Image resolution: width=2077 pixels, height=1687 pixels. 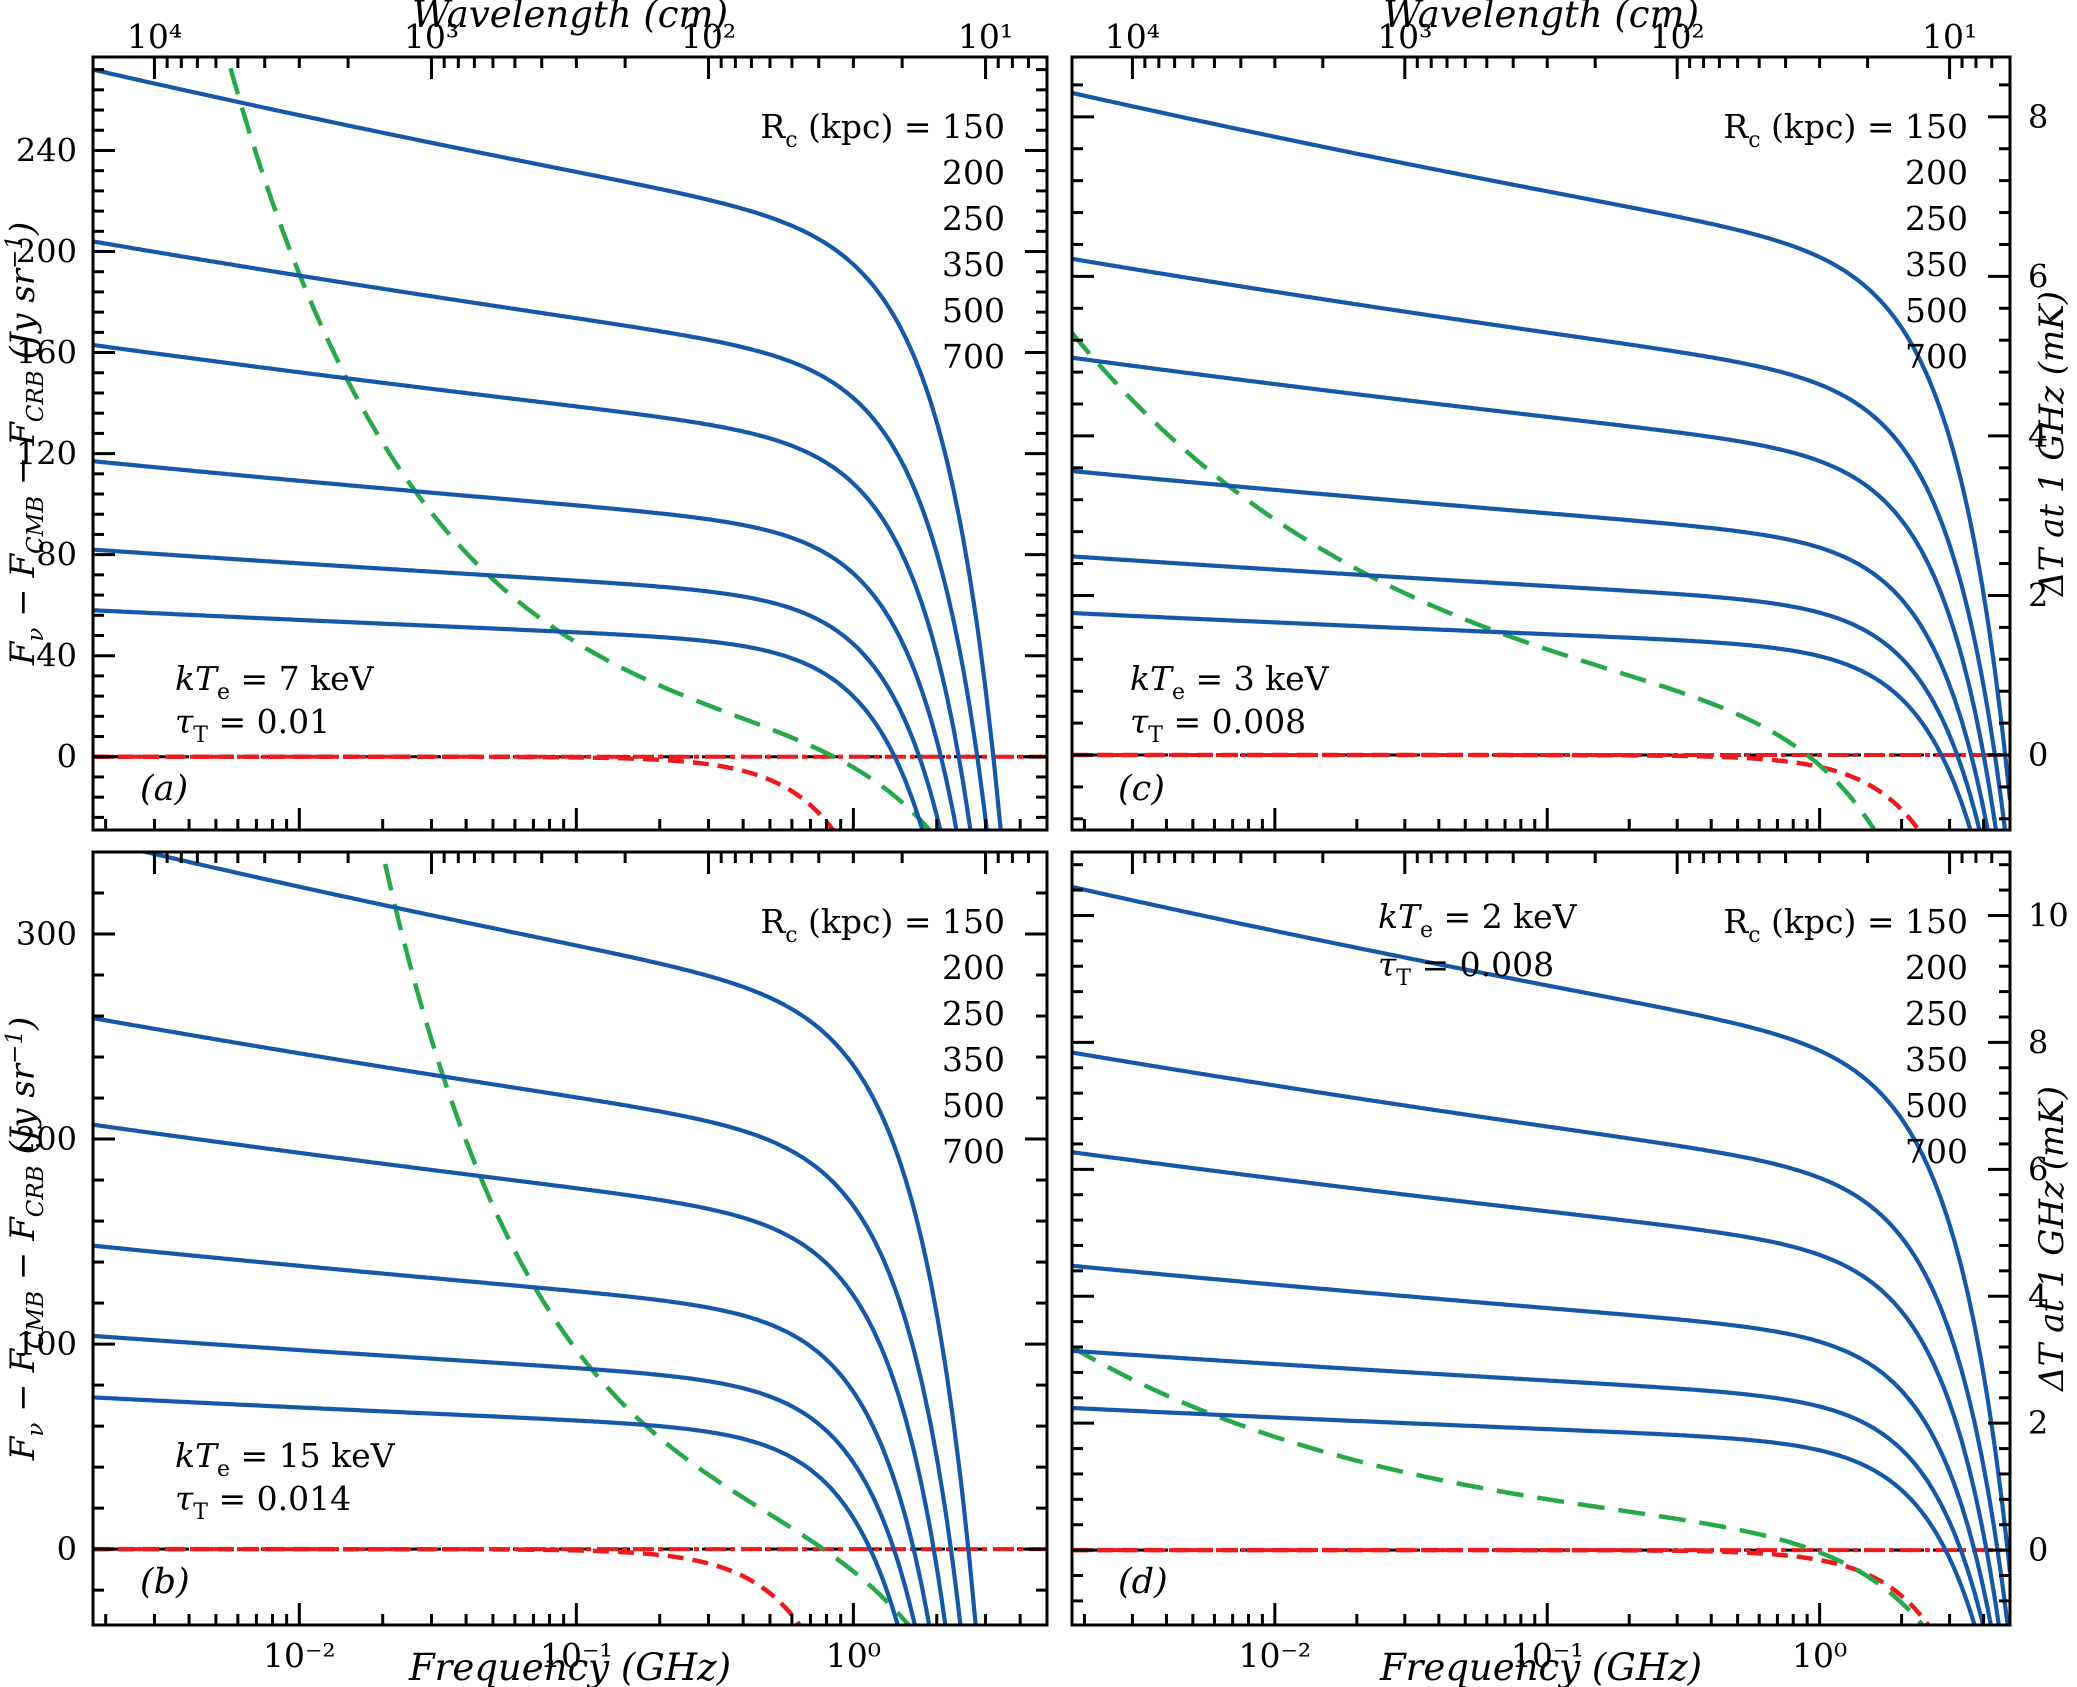 I want to click on panel-label-b: (b), so click(x=165, y=1582).